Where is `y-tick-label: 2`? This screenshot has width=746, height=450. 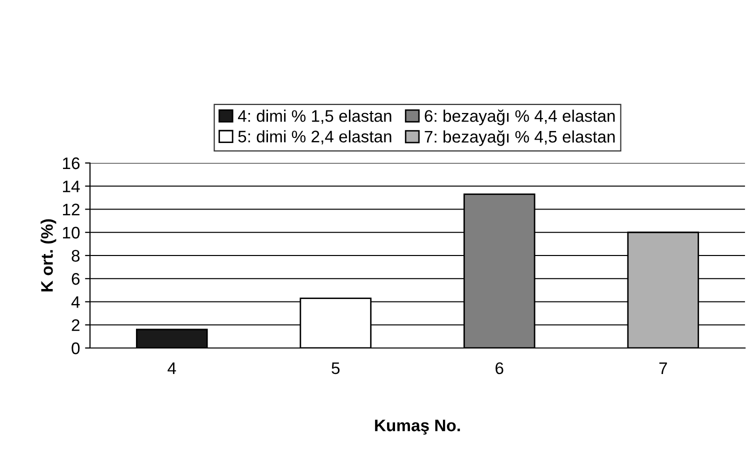
y-tick-label: 2 is located at coordinates (76, 325).